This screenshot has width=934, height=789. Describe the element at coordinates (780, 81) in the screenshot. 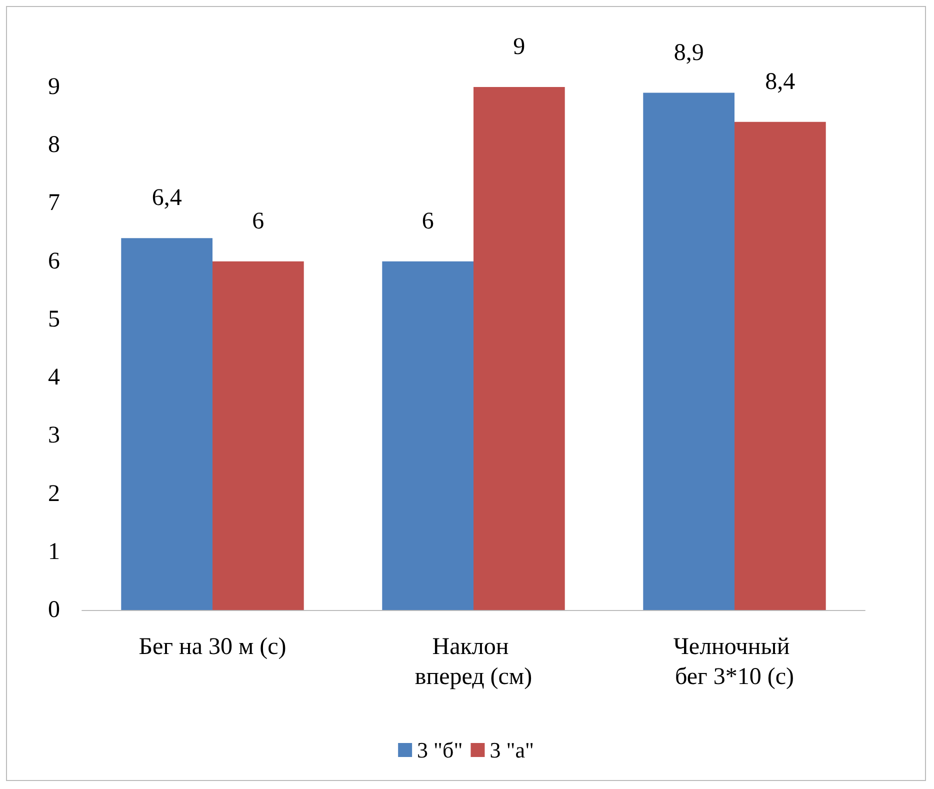

I see `data-label: 8,4` at that location.